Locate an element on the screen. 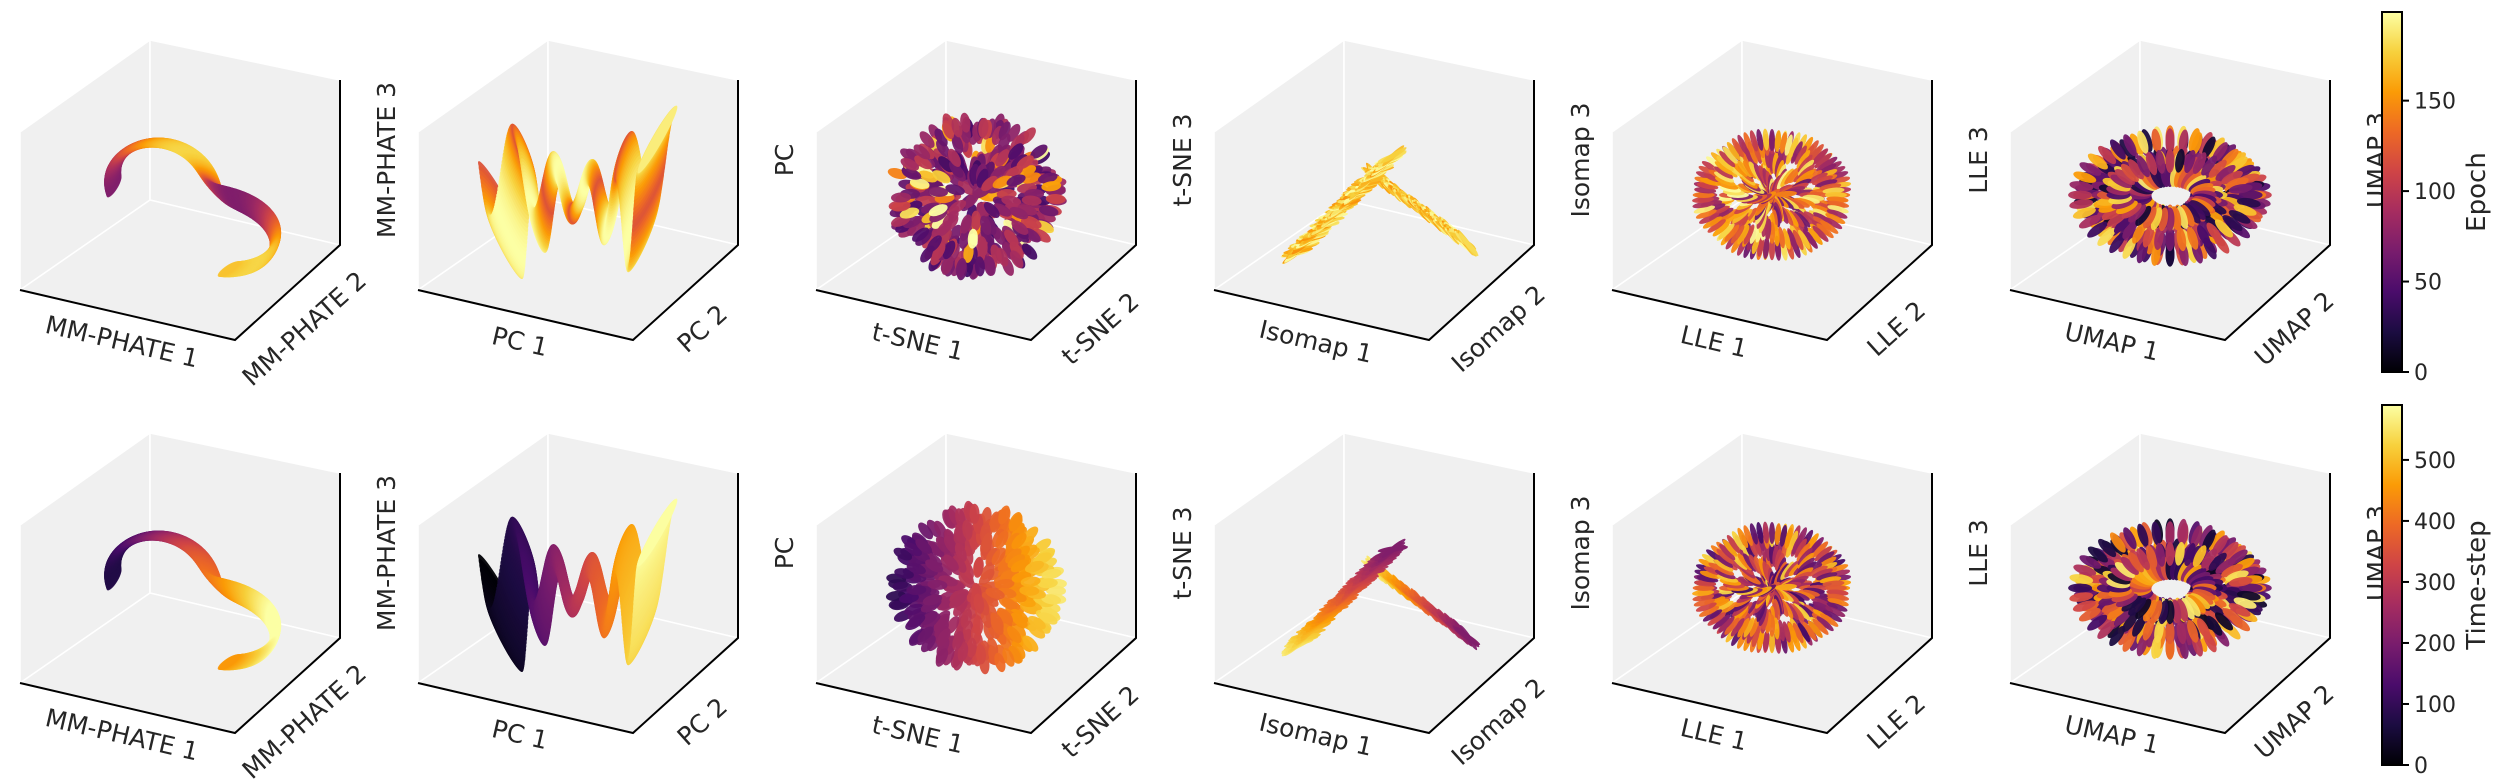 Image resolution: width=2514 pixels, height=783 pixels. panel-r1c1: MM-PHATE 1 MM-PHATE 2MM-PHATE 3 is located at coordinates (209, 215).